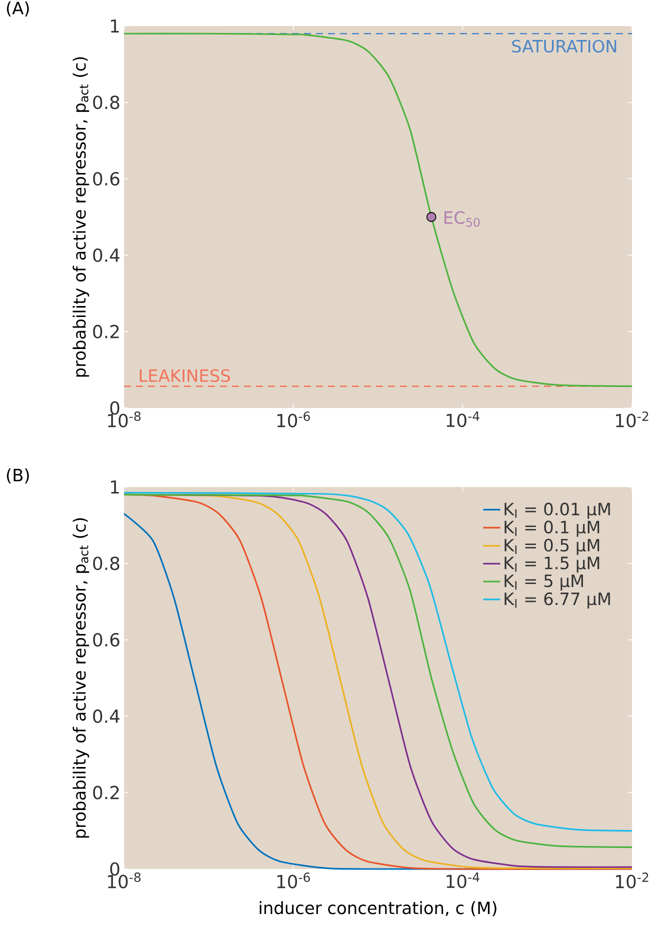  Describe the element at coordinates (557, 600) in the screenshot. I see `legend-label: K$_{I}$ = 6.77 μM` at that location.